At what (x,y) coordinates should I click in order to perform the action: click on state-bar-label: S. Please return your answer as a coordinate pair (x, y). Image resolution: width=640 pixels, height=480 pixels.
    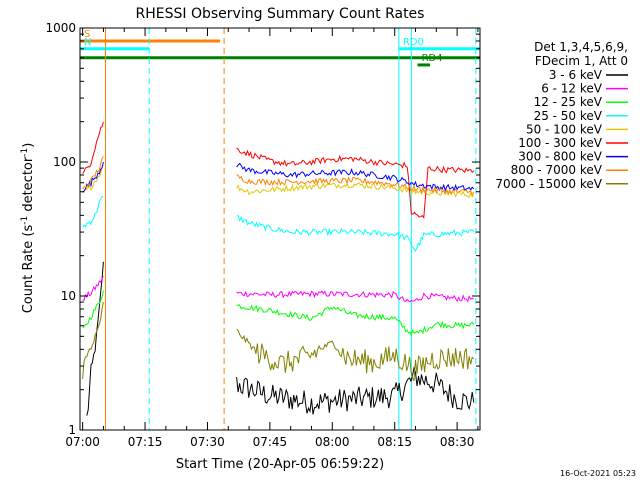
    Looking at the image, I should click on (87, 34).